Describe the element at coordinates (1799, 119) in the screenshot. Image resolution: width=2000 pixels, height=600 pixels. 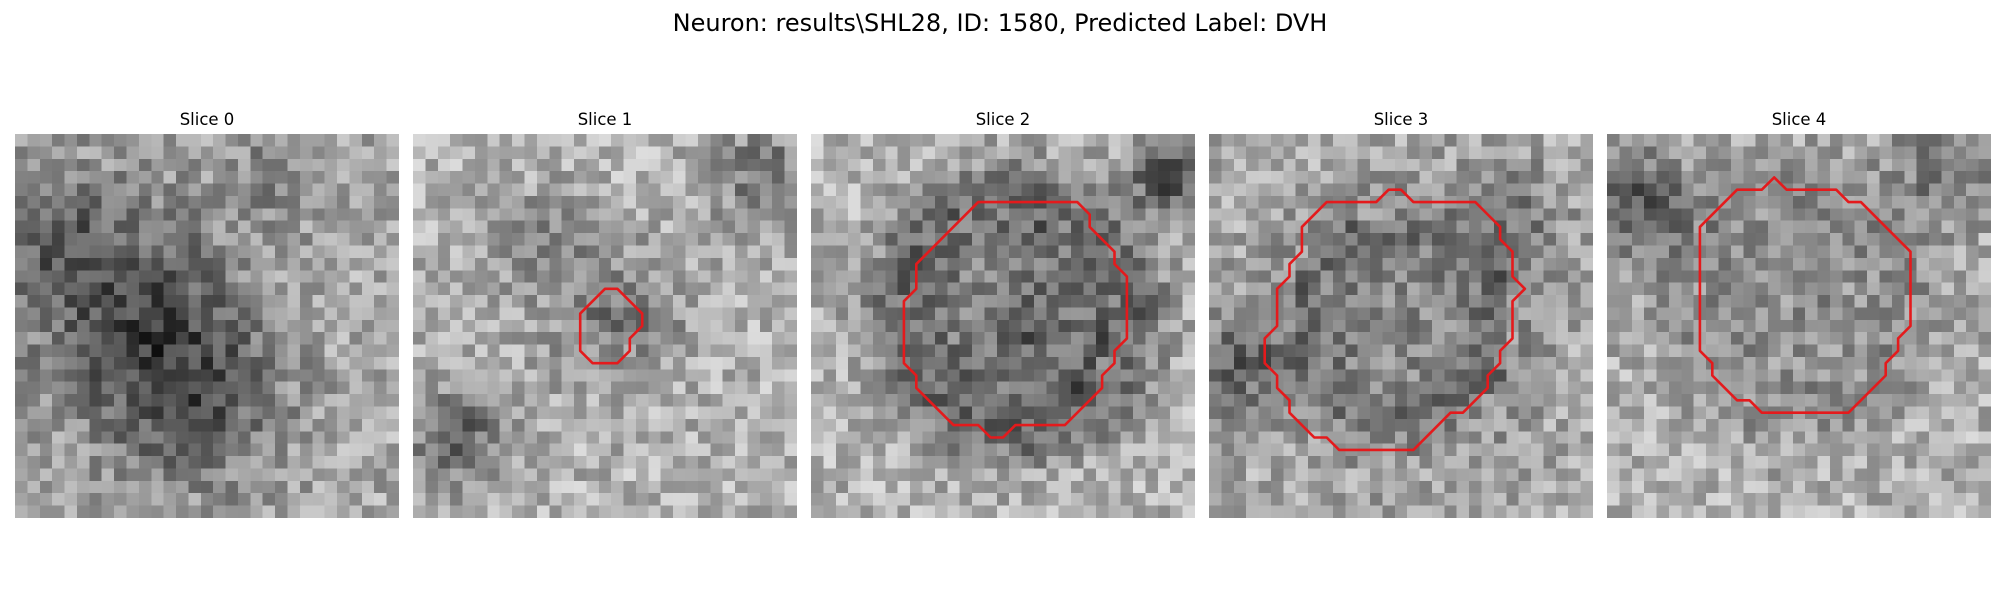
I see `panel-title-slice-4: Slice 4` at that location.